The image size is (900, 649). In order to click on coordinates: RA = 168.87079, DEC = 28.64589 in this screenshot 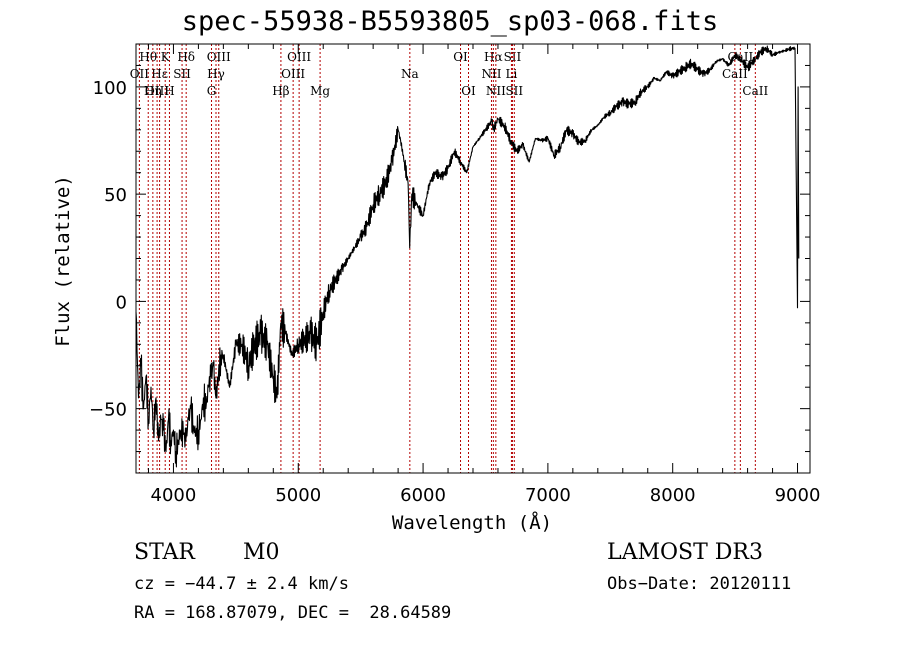, I will do `click(293, 613)`.